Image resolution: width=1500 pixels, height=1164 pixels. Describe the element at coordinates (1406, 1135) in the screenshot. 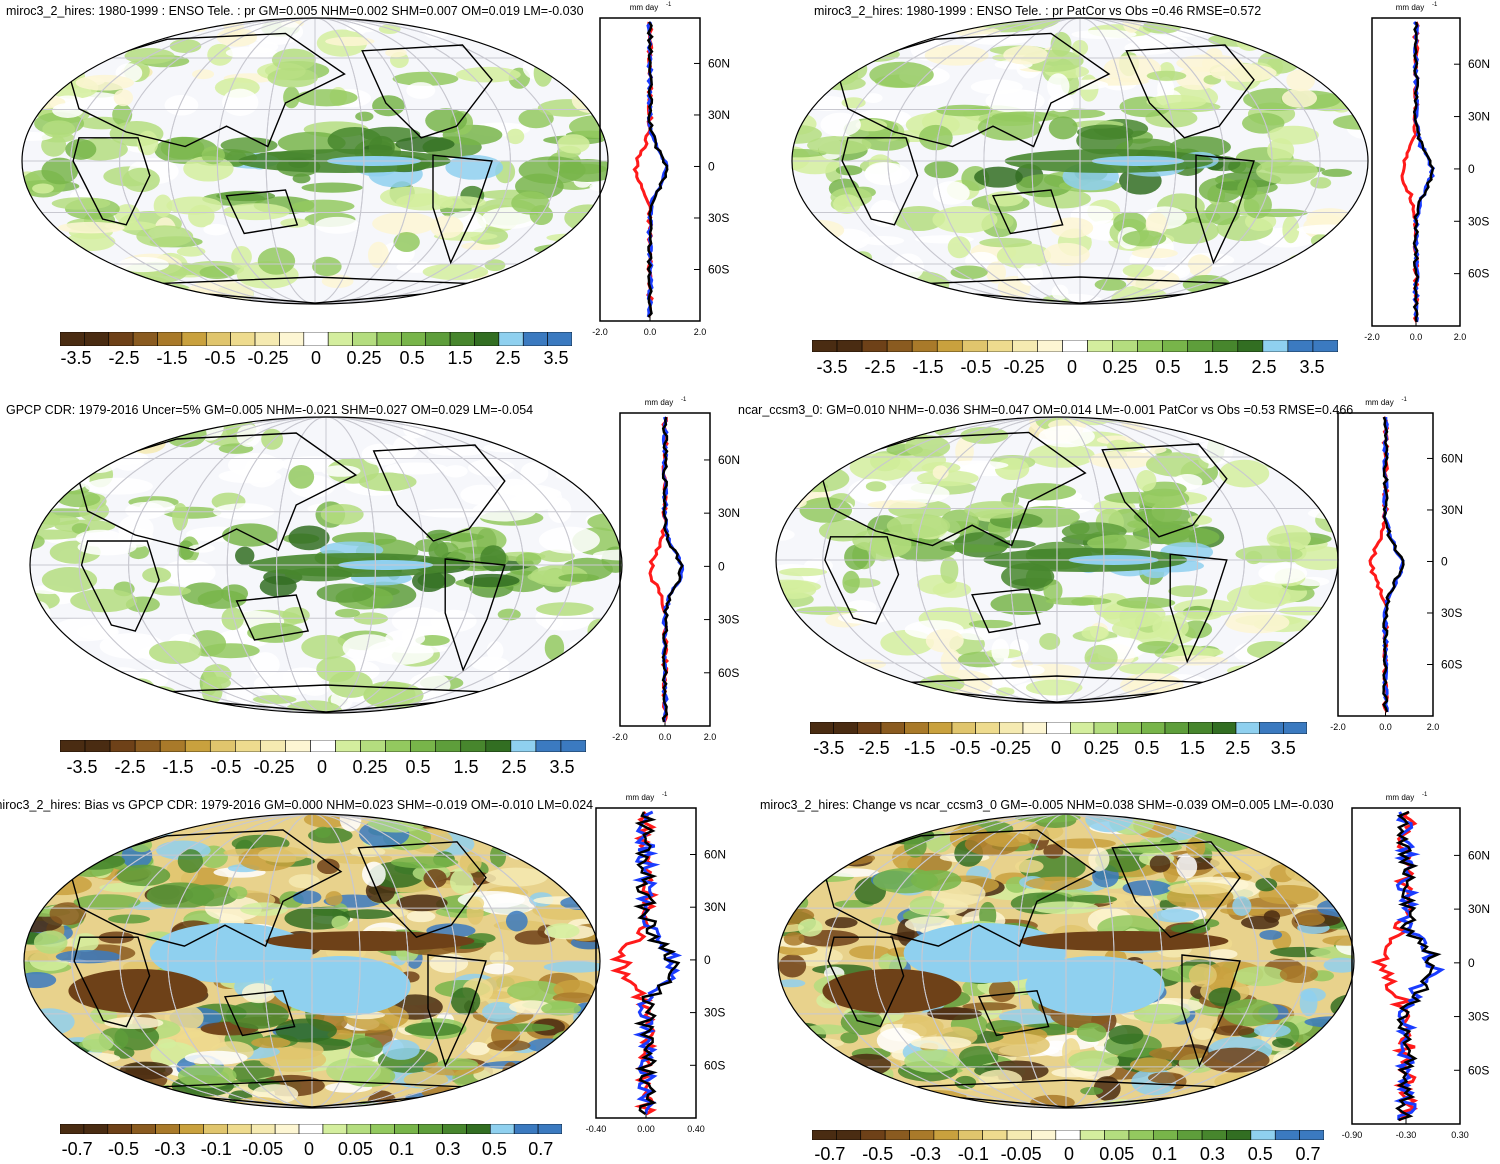

I see `x-tick-label: -0.30` at that location.